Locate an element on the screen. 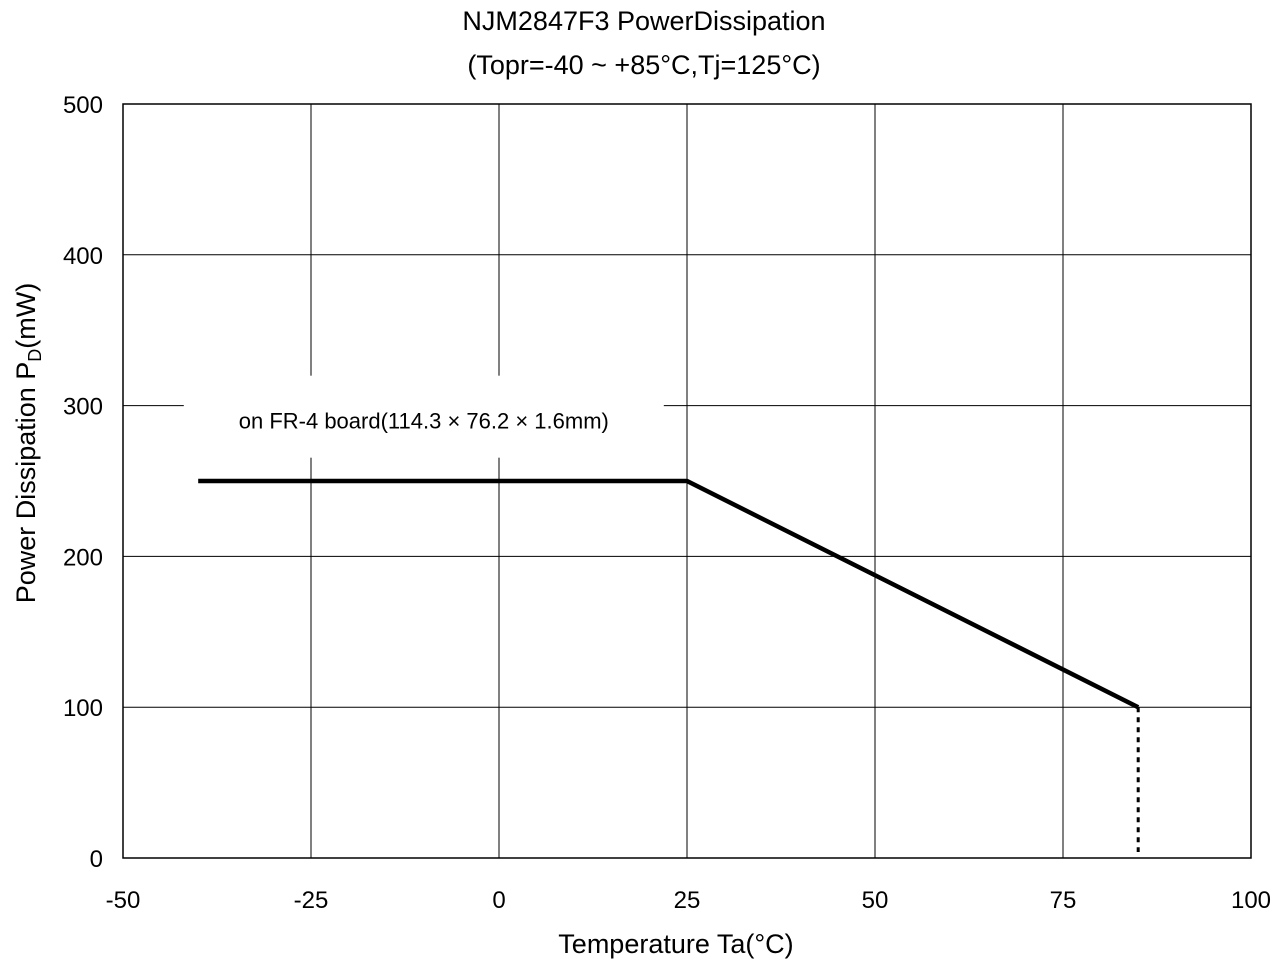 This screenshot has height=965, width=1286. x-tick-label: -25 is located at coordinates (311, 900).